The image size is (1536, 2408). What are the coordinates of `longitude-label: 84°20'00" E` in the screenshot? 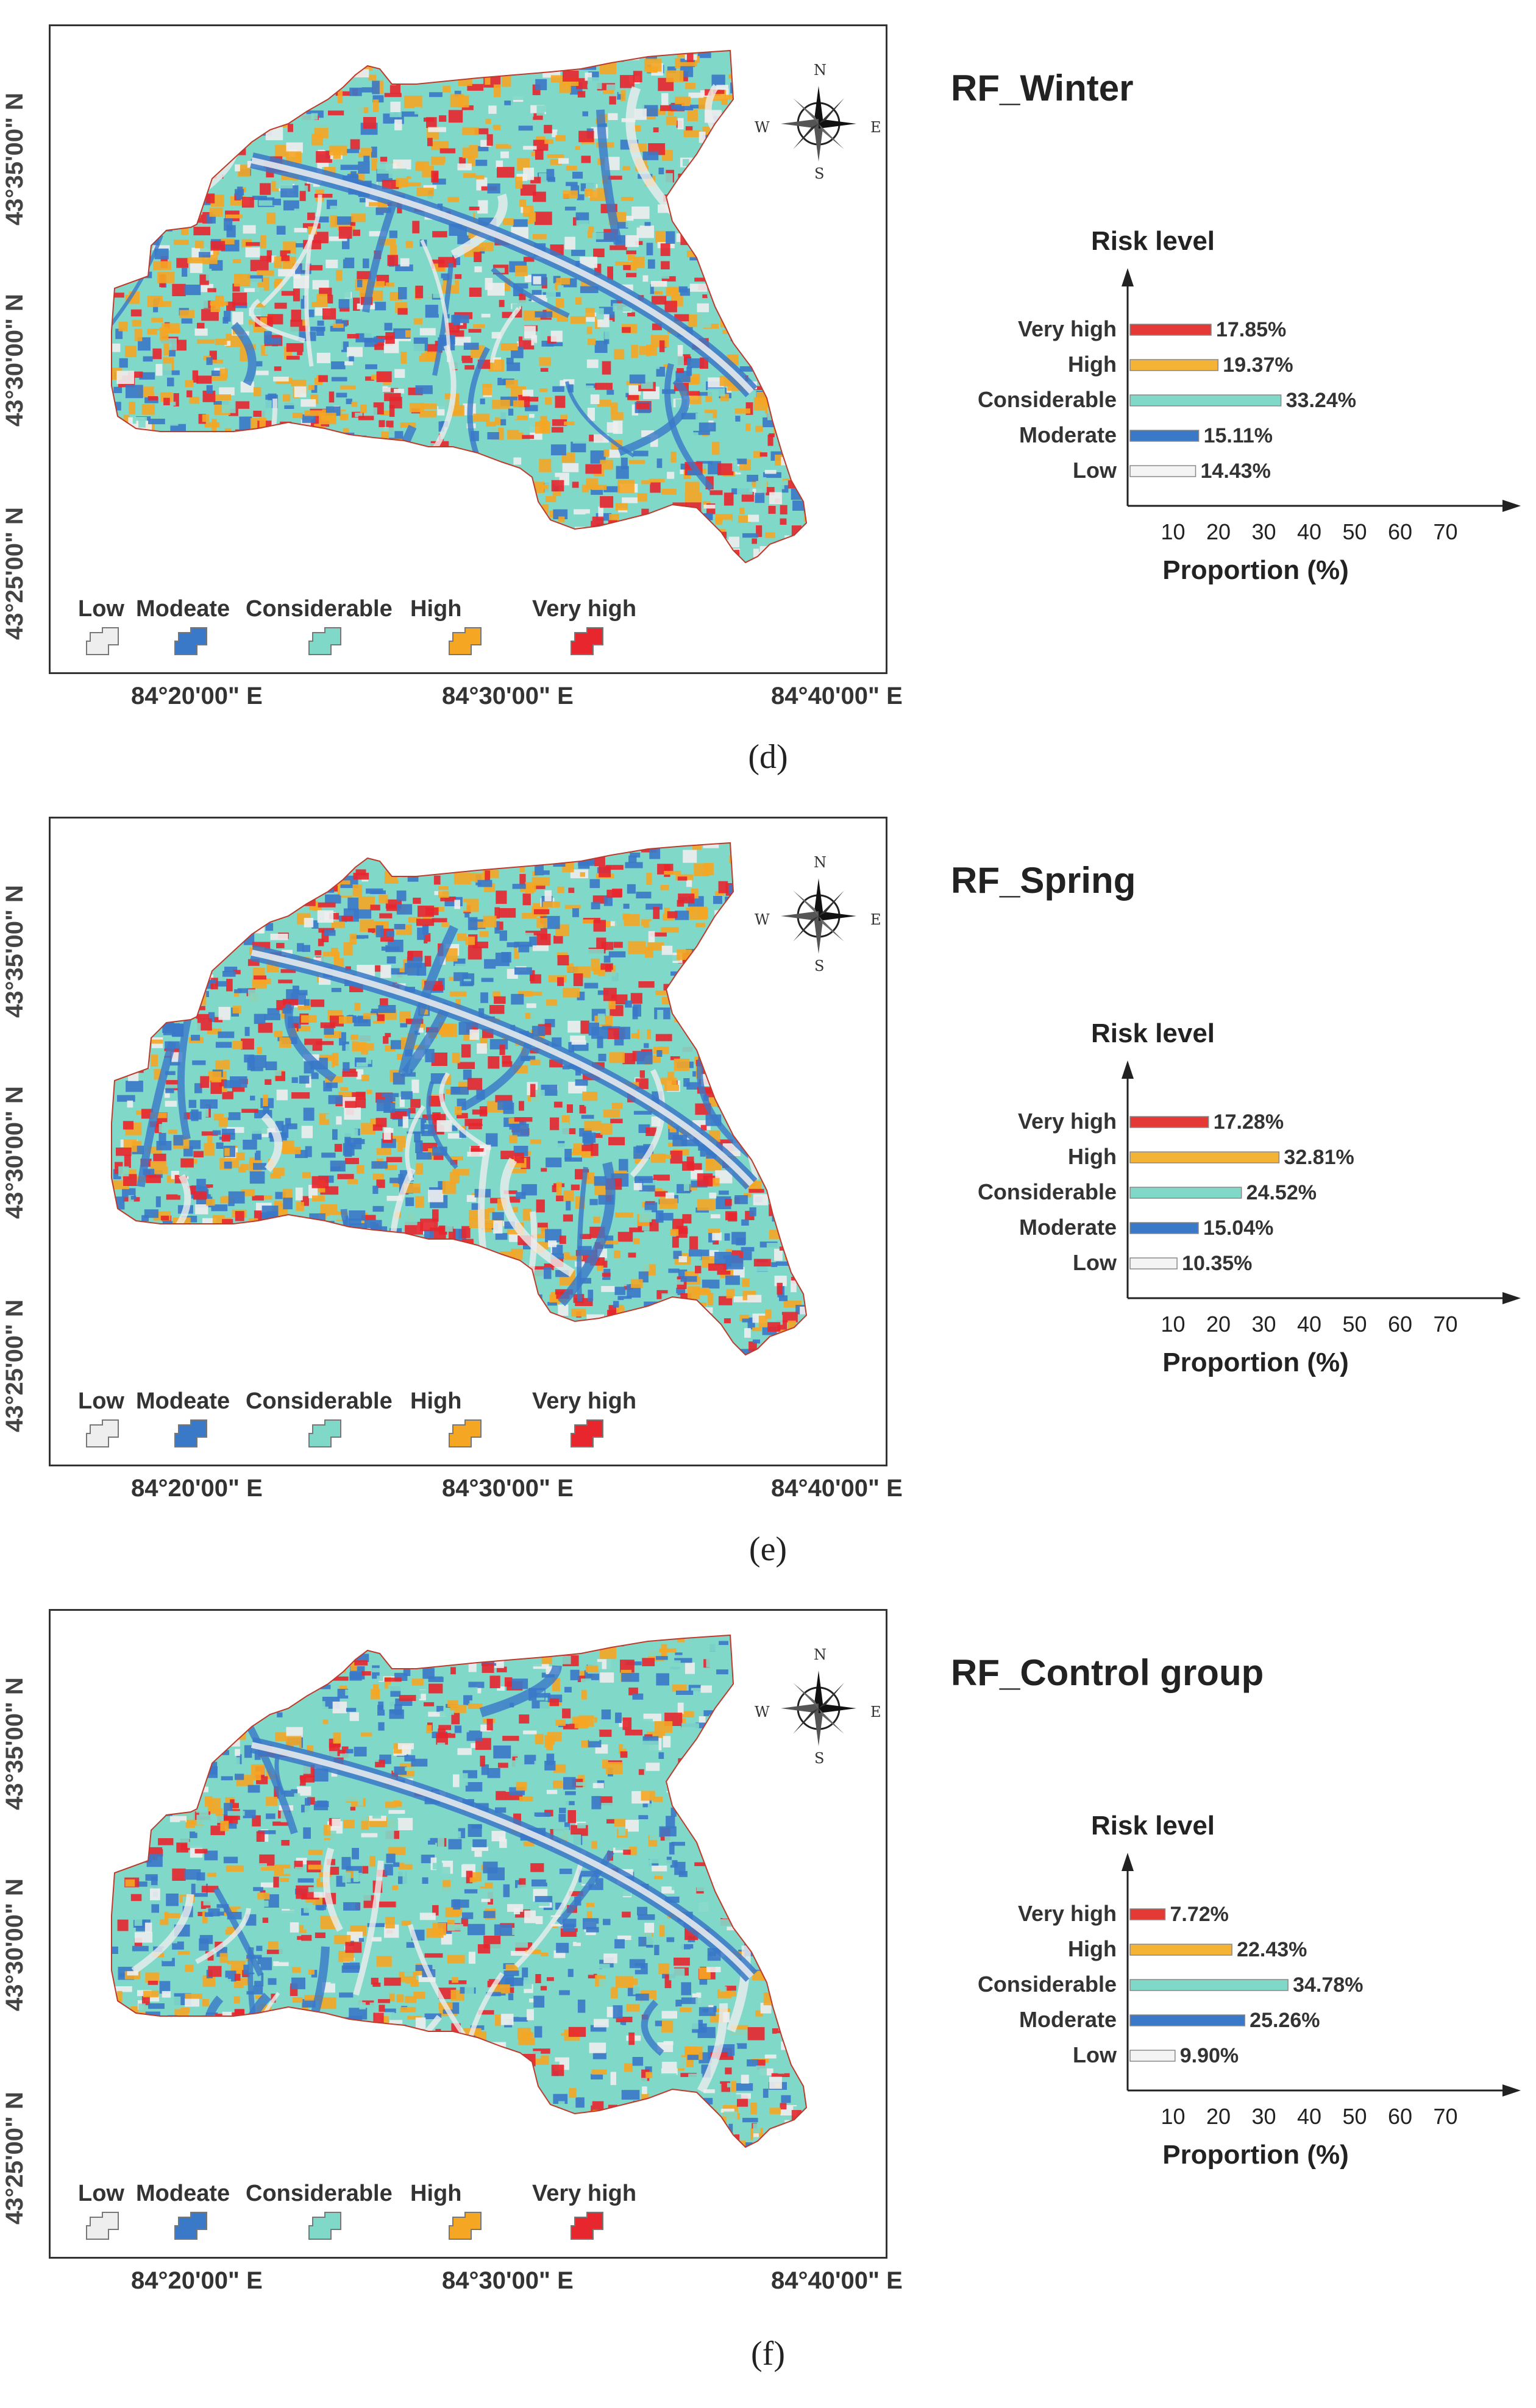 It's located at (197, 1489).